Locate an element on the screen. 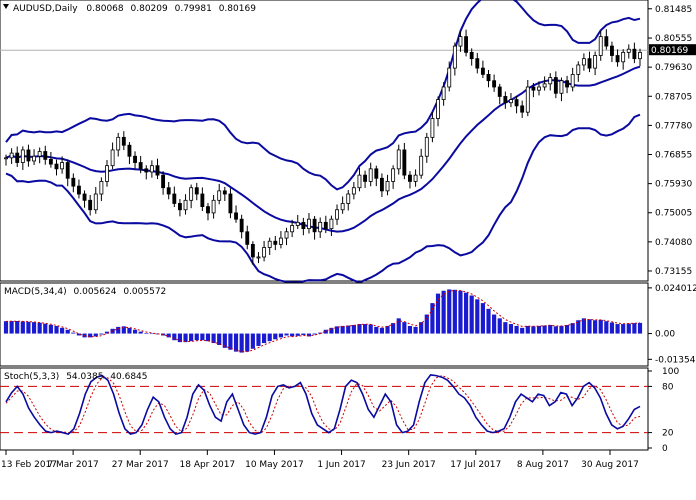 This screenshot has width=696, height=500. stoch-value-main: 54.0385 is located at coordinates (84, 377).